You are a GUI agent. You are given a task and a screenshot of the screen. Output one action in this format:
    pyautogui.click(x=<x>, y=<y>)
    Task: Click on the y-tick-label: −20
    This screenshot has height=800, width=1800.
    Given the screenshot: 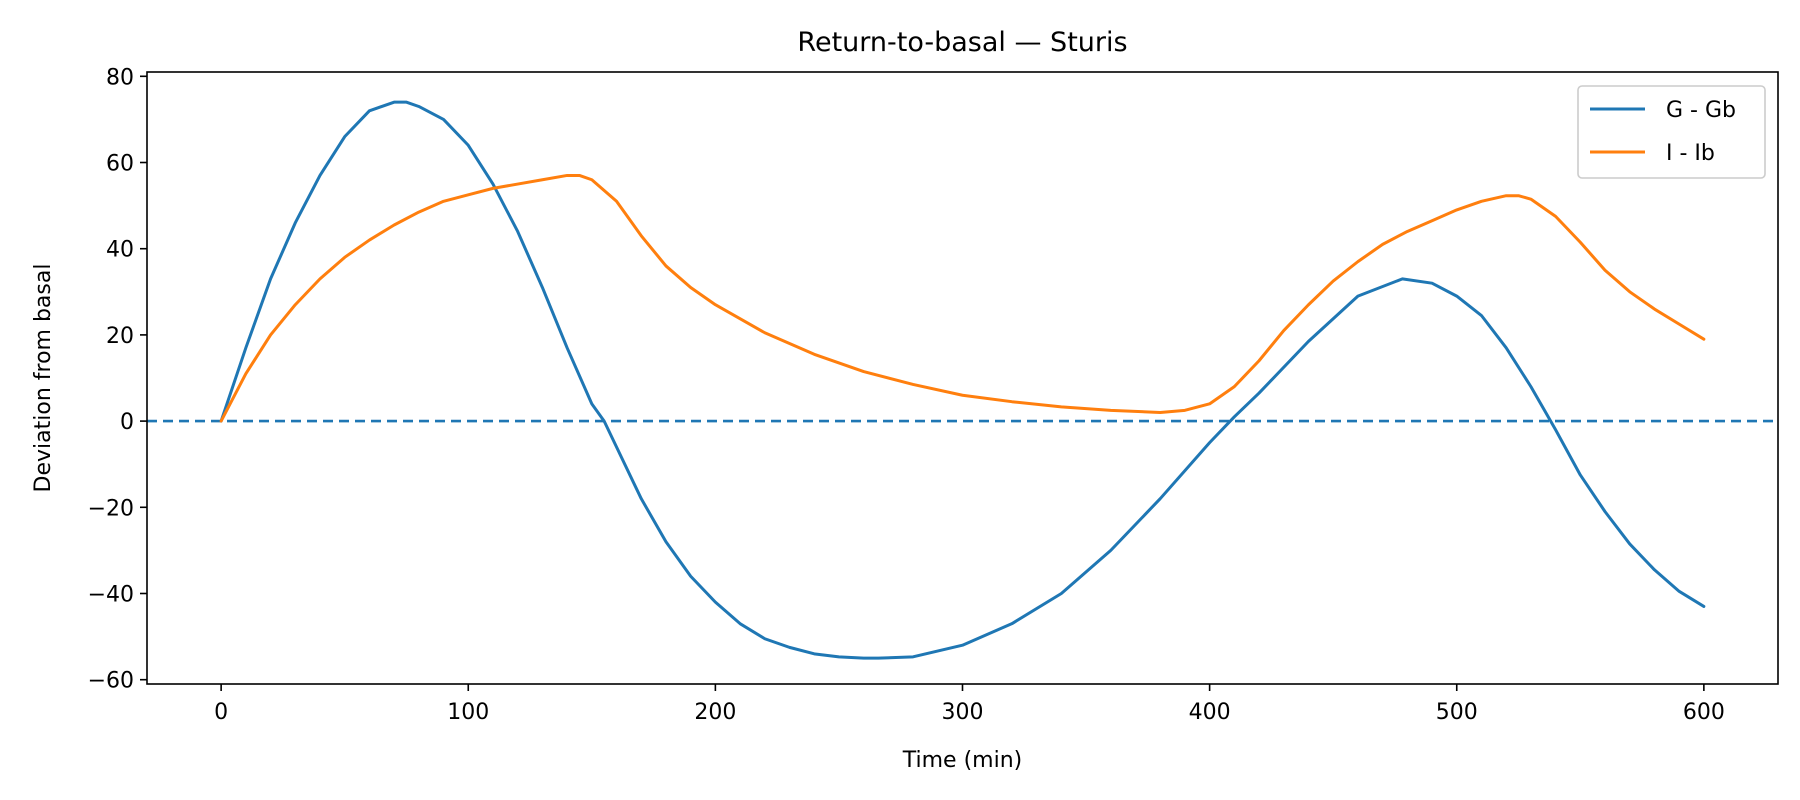 What is the action you would take?
    pyautogui.click(x=111, y=508)
    